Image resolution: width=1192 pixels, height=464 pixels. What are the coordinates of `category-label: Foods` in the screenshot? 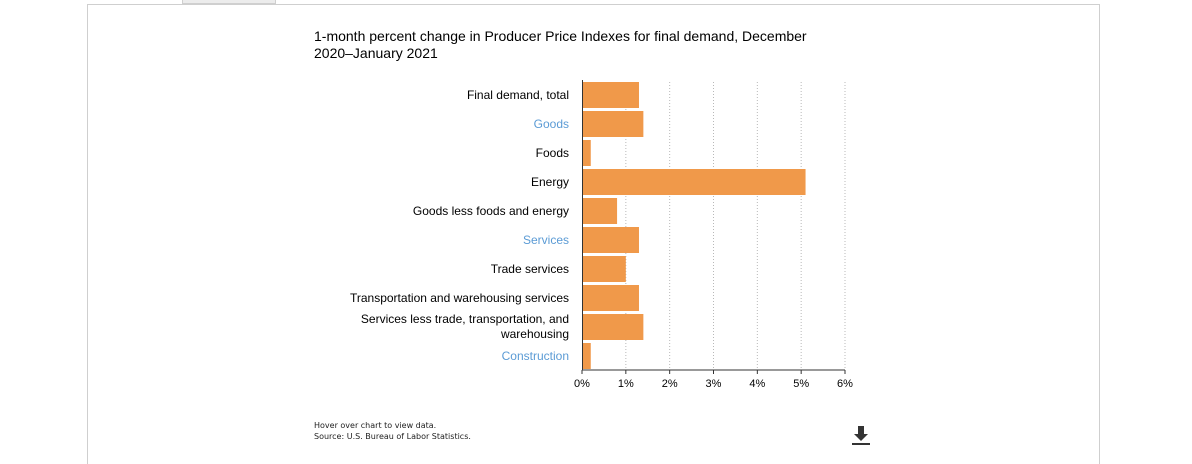 It's located at (552, 153).